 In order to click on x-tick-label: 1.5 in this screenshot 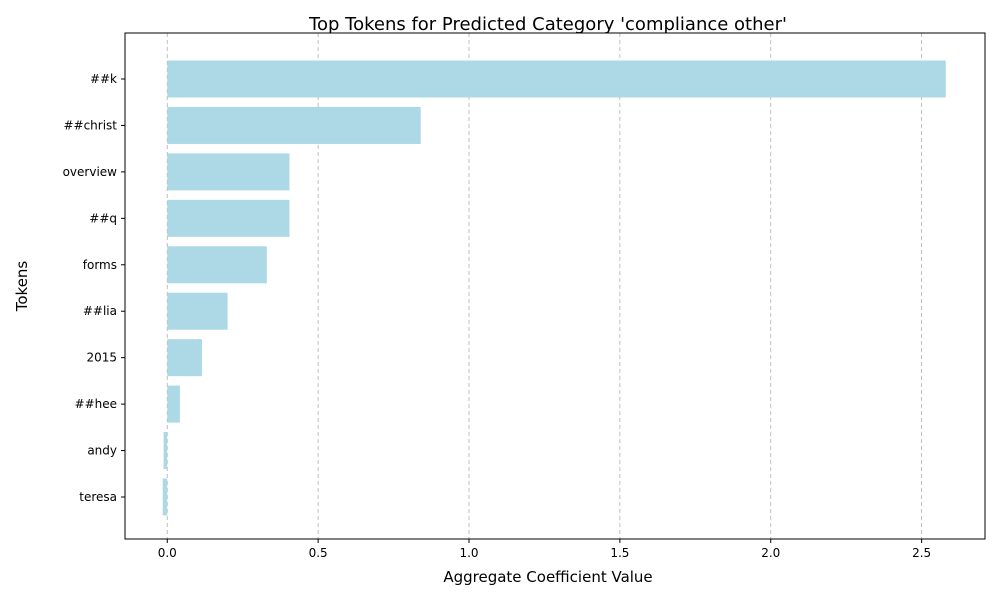, I will do `click(619, 553)`.